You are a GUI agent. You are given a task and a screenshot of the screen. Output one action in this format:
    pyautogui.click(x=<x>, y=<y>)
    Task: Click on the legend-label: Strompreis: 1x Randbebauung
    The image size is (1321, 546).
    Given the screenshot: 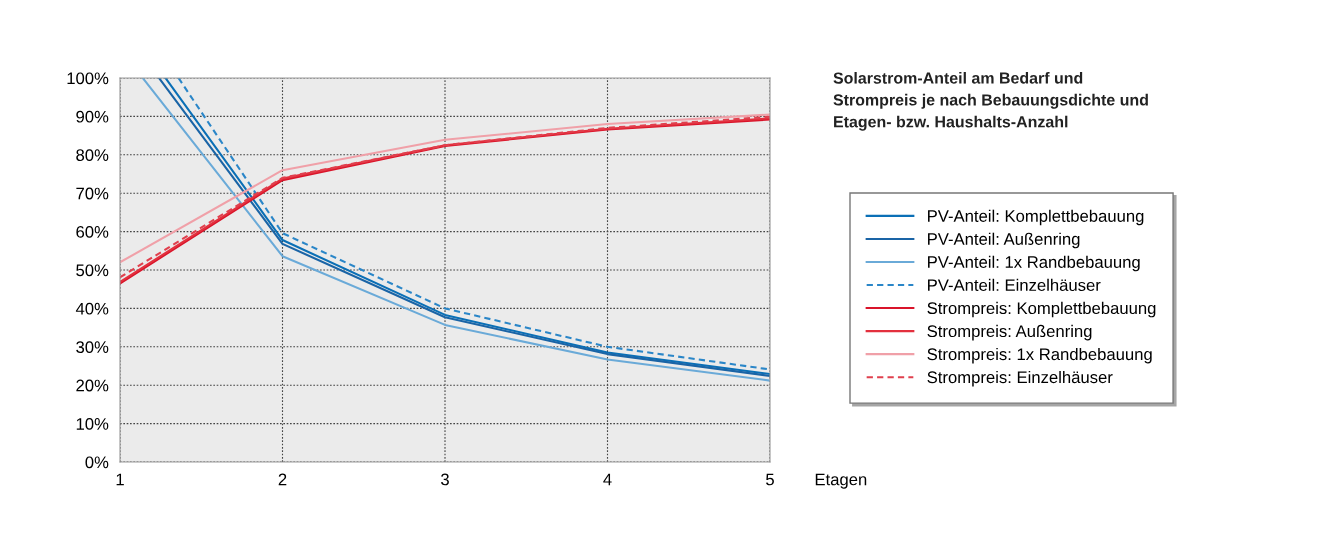 What is the action you would take?
    pyautogui.click(x=1039, y=355)
    